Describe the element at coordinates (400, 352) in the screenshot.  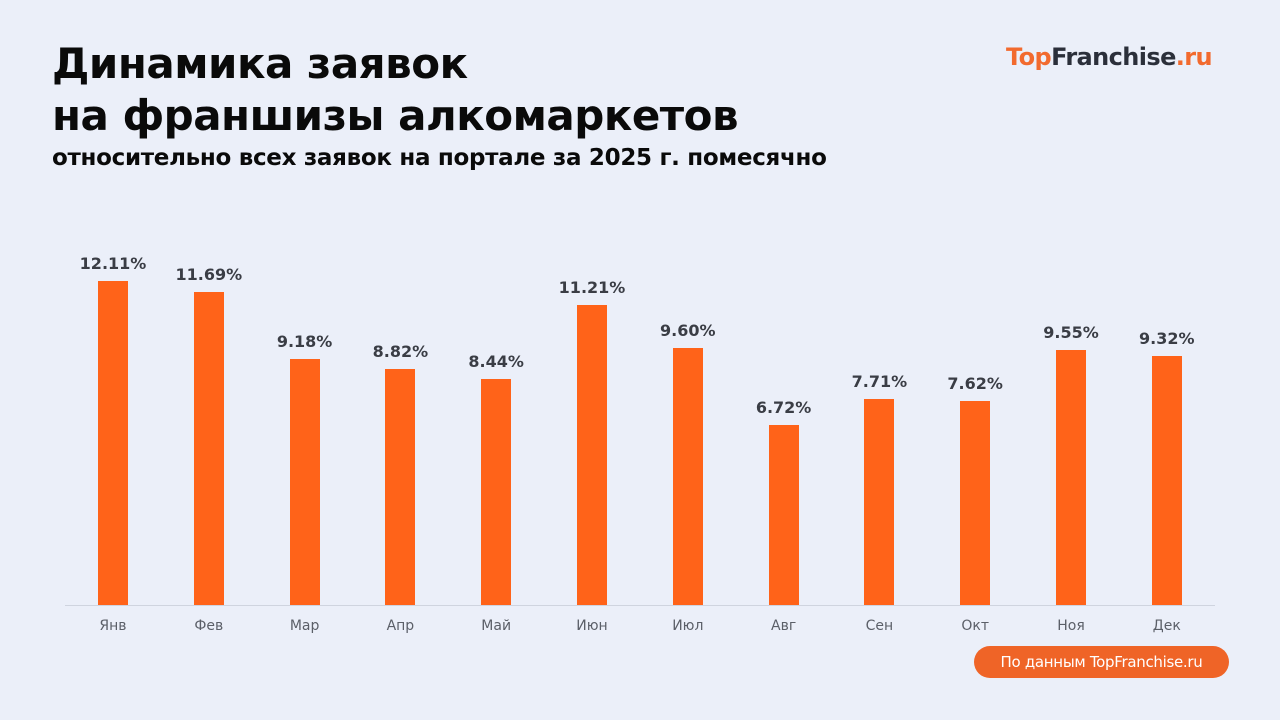
I see `bar-value-label: 8.82%` at that location.